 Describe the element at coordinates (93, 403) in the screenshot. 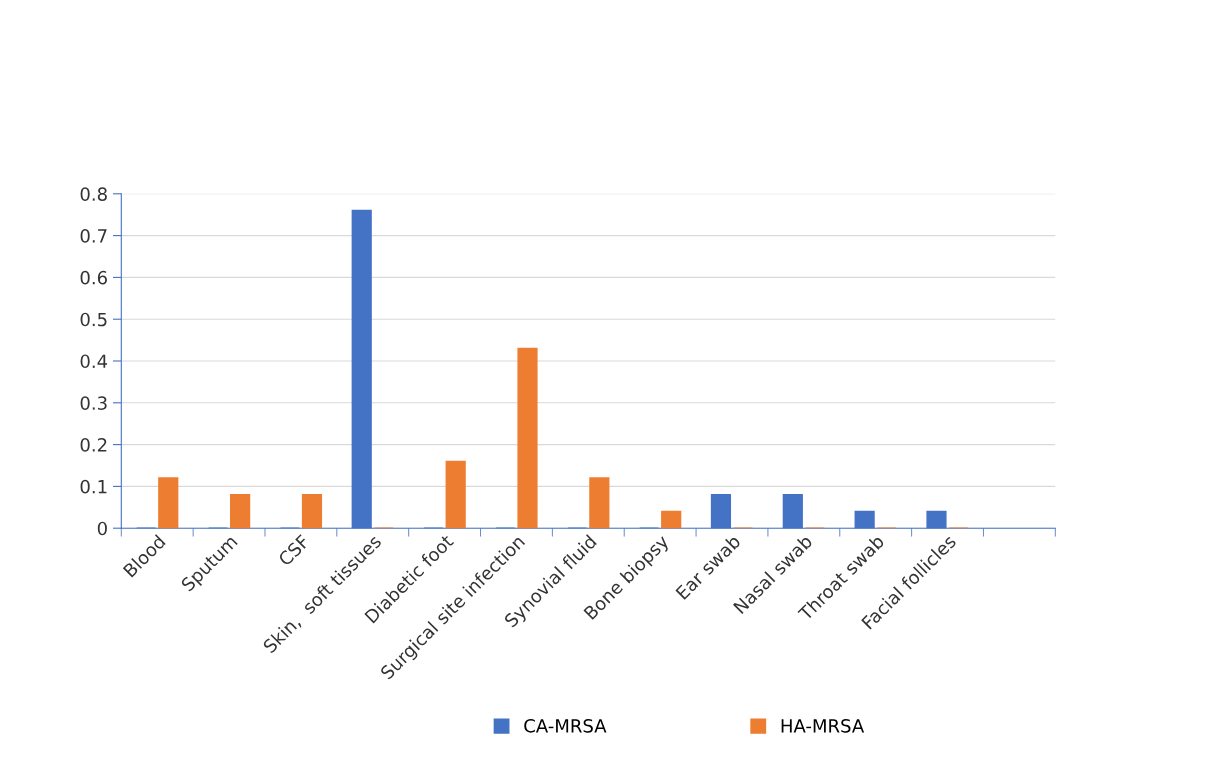

I see `y-tick-label: 0.3` at that location.